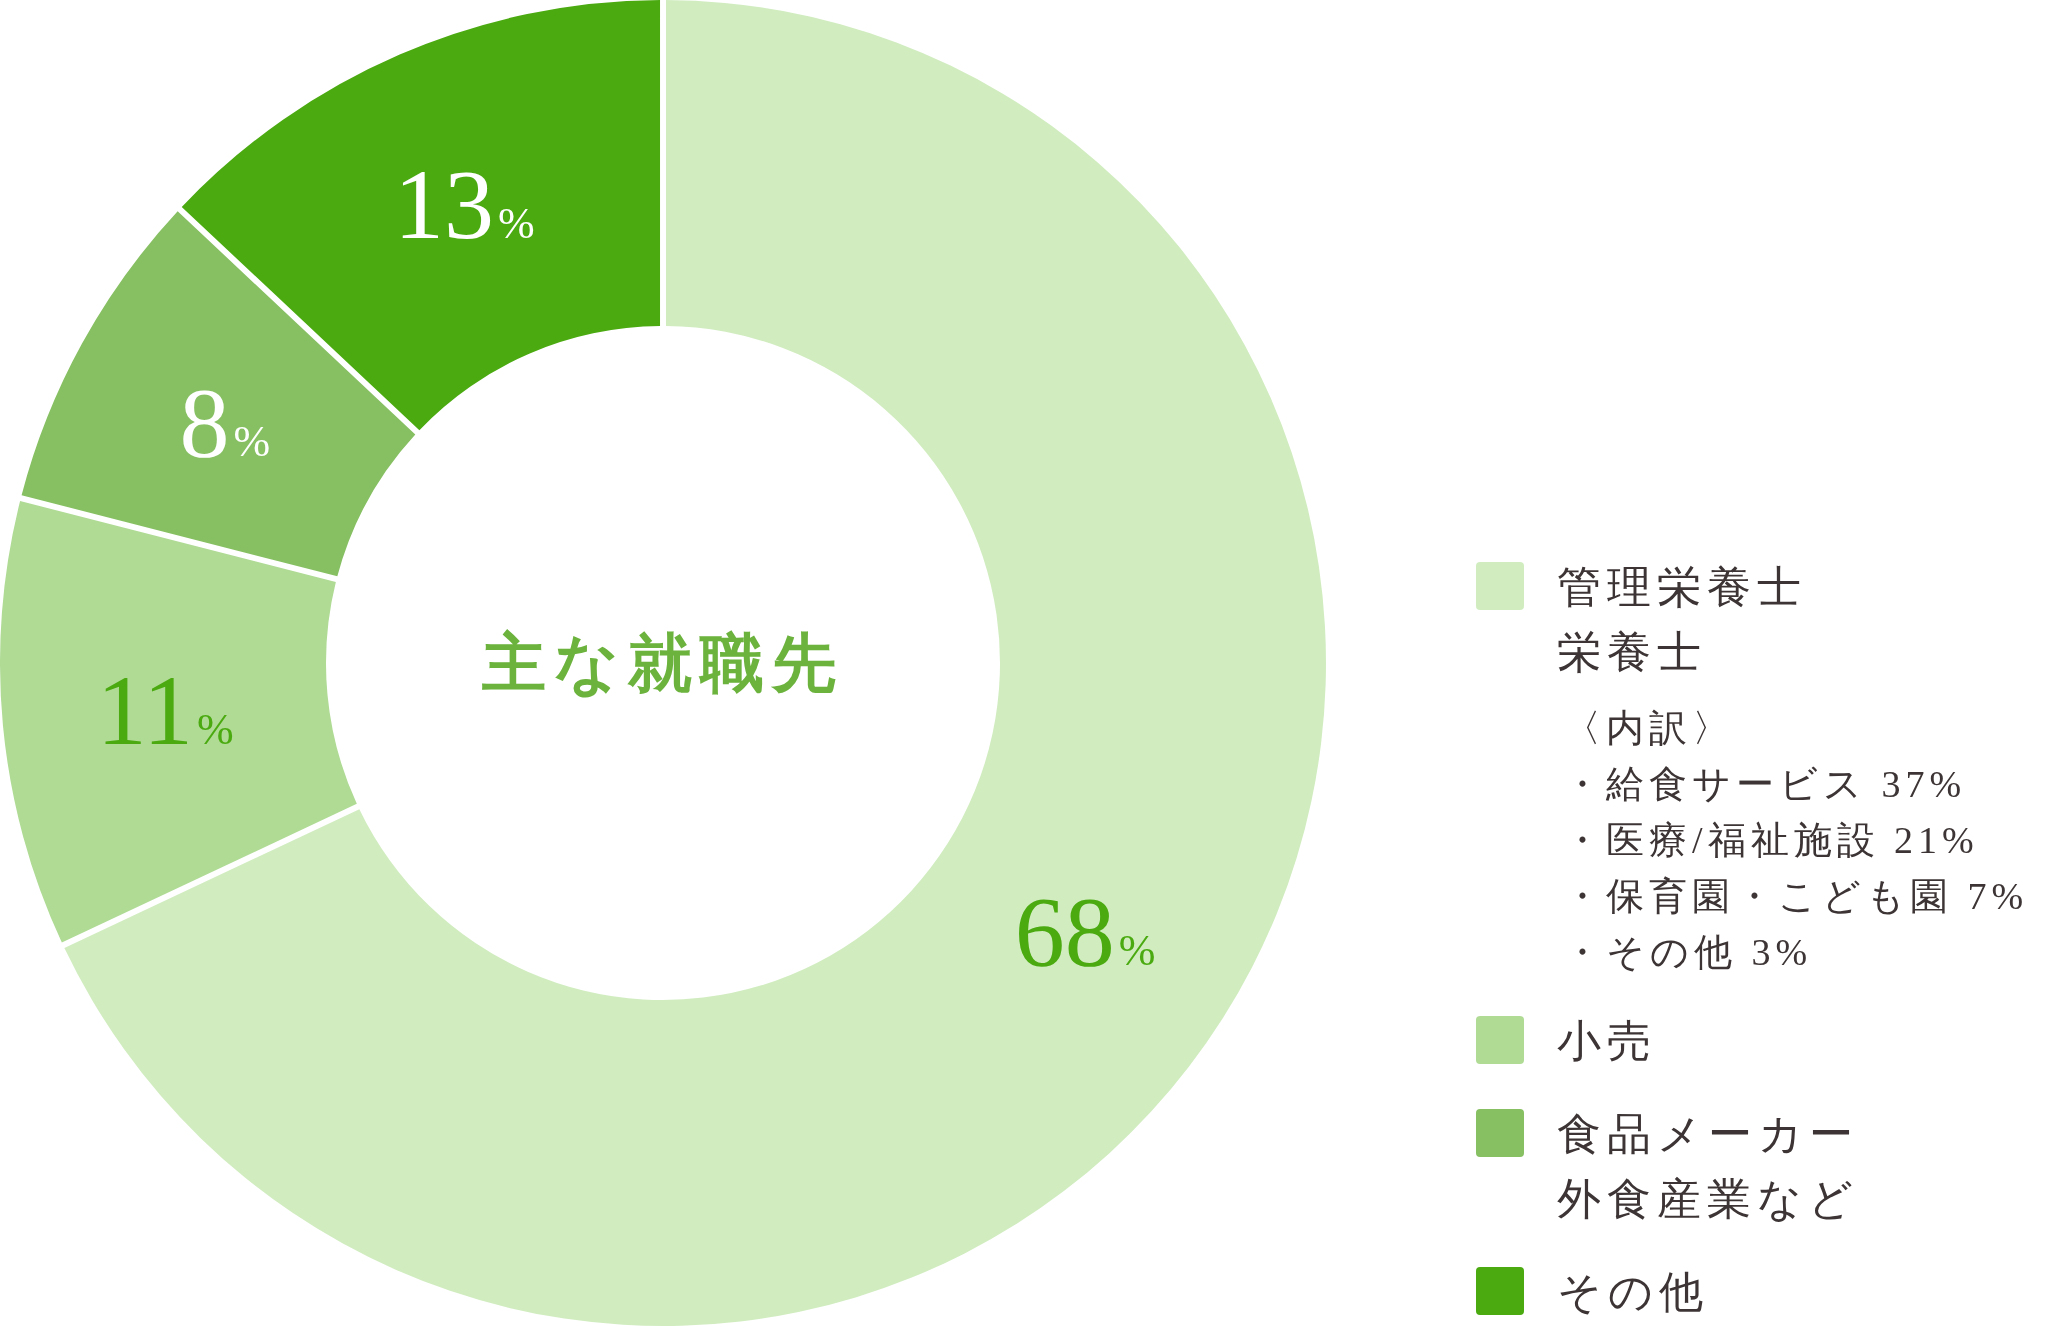  What do you see at coordinates (1796, 896) in the screenshot?
I see `text: ・保育園・こども園 7%` at bounding box center [1796, 896].